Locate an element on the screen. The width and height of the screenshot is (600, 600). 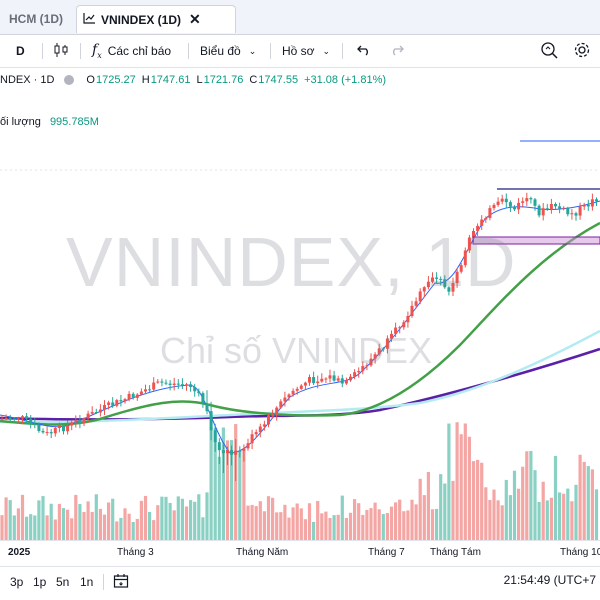
support-zone is located at coordinates (536, 240).